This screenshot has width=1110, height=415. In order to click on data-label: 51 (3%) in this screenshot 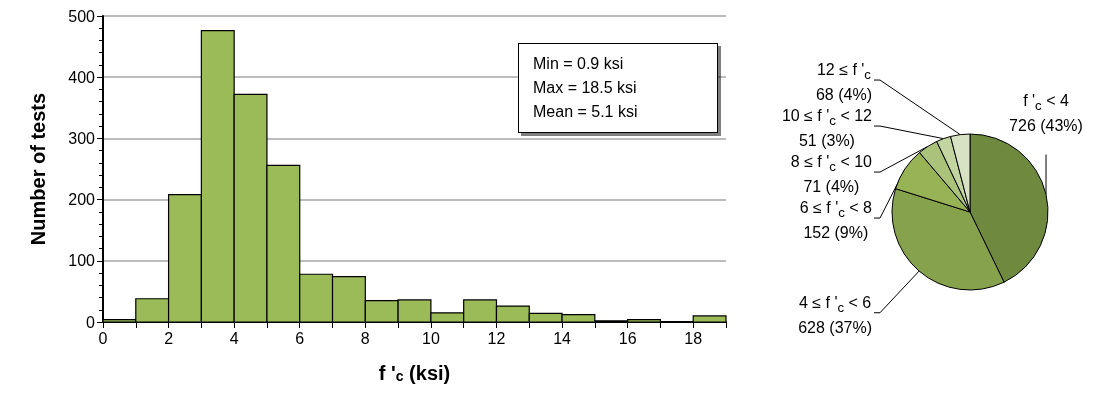, I will do `click(826, 141)`.